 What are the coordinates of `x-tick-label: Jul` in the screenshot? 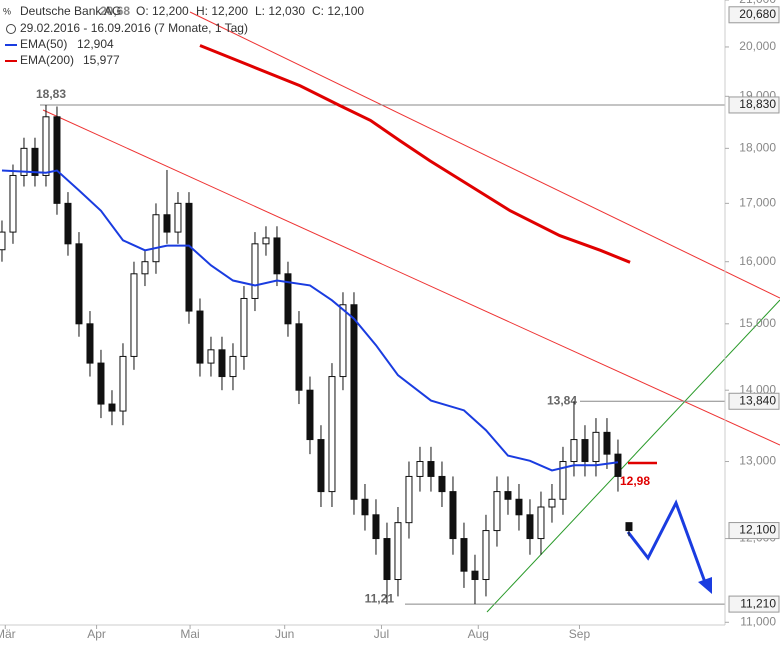 It's located at (381, 634).